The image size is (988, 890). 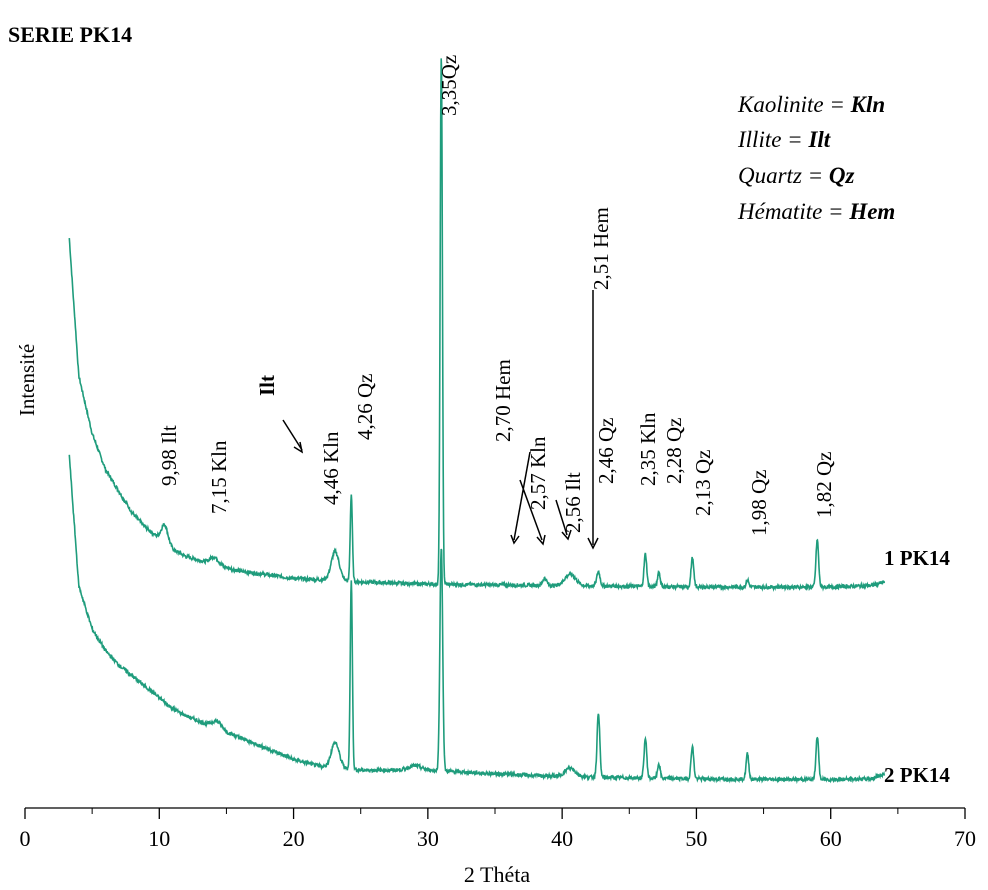 I want to click on x-axis-label: 2 Théta, so click(x=497, y=874).